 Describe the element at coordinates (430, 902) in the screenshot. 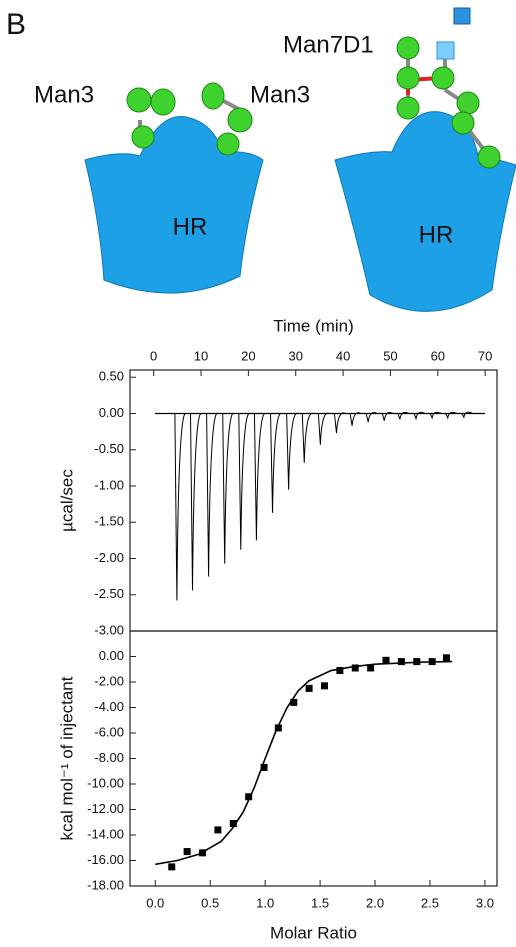

I see `x-tick-label: 2.5` at that location.